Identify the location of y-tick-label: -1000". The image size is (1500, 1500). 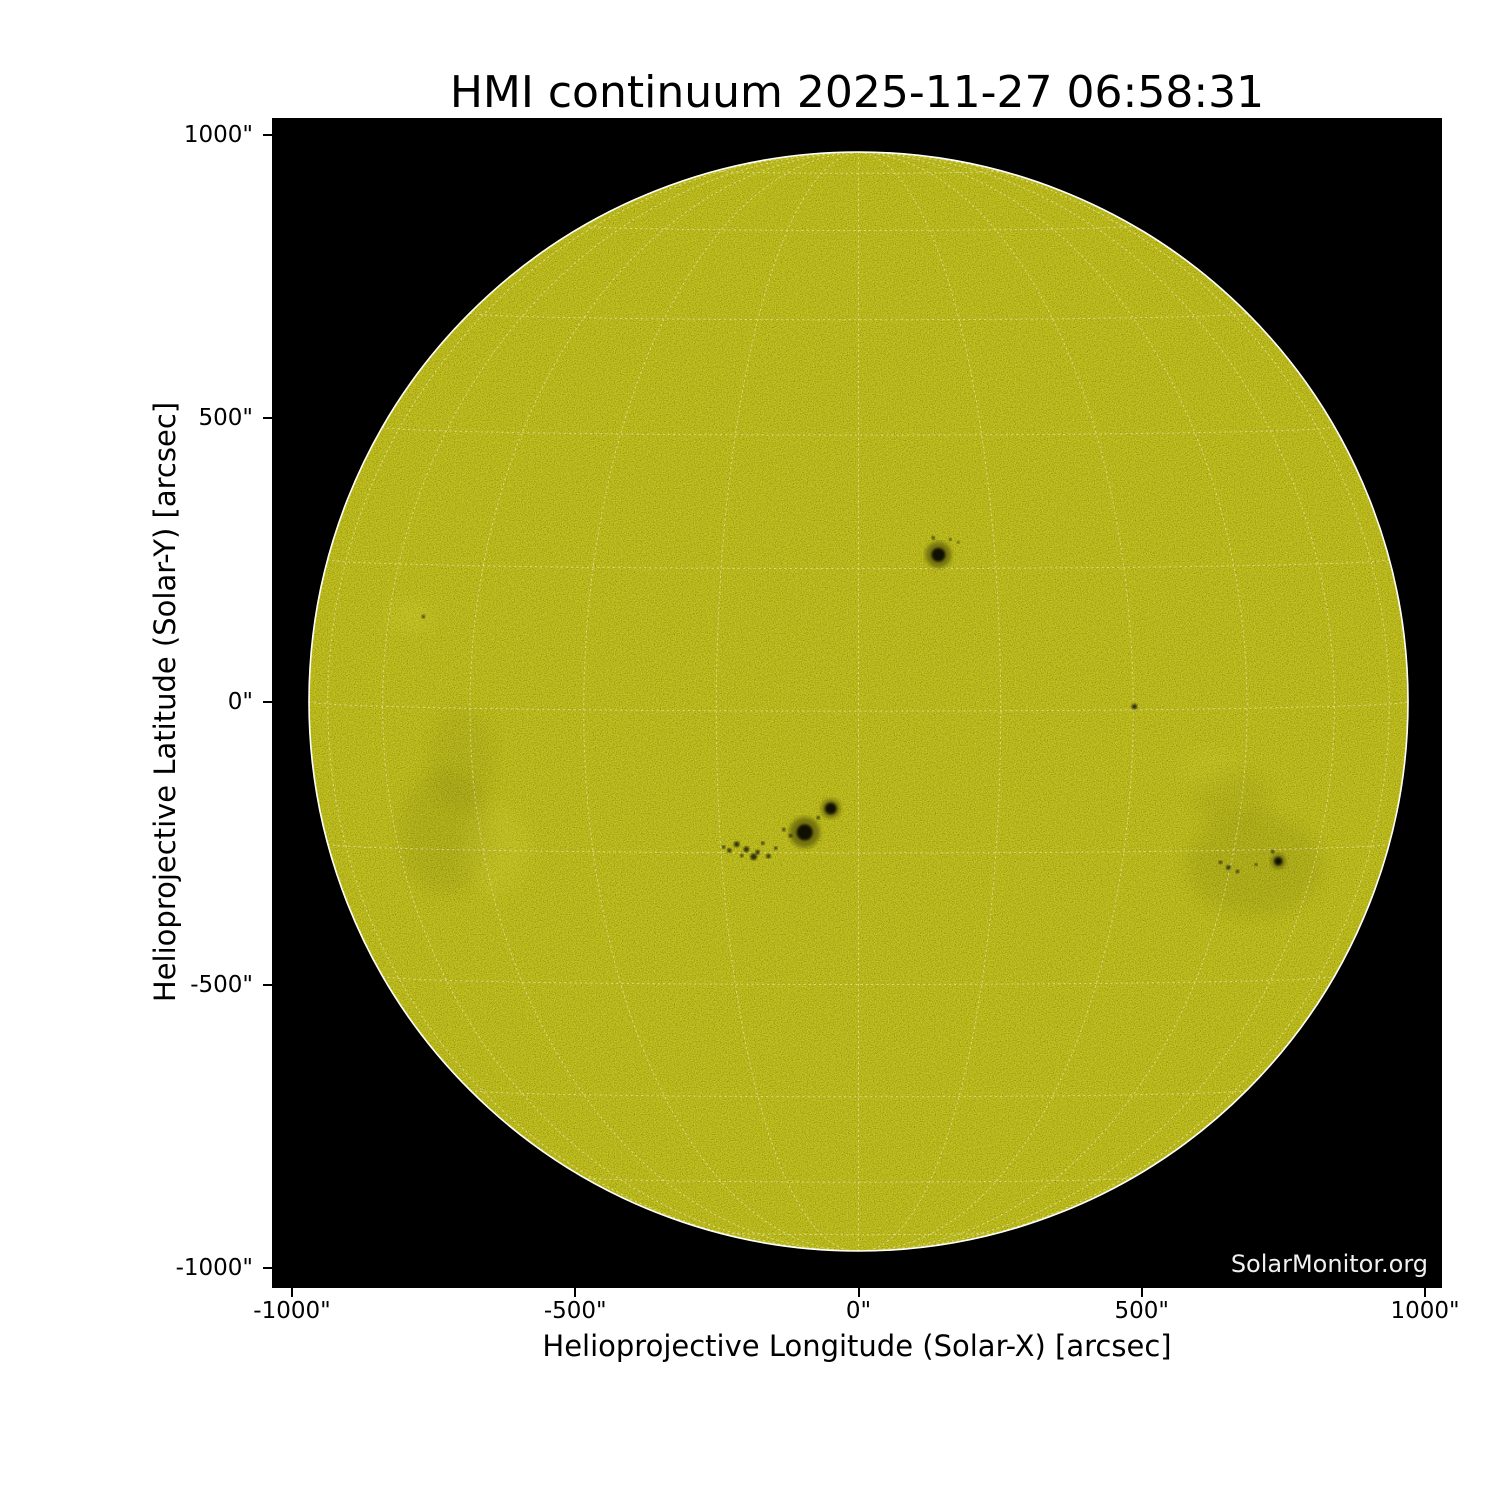
(214, 1268).